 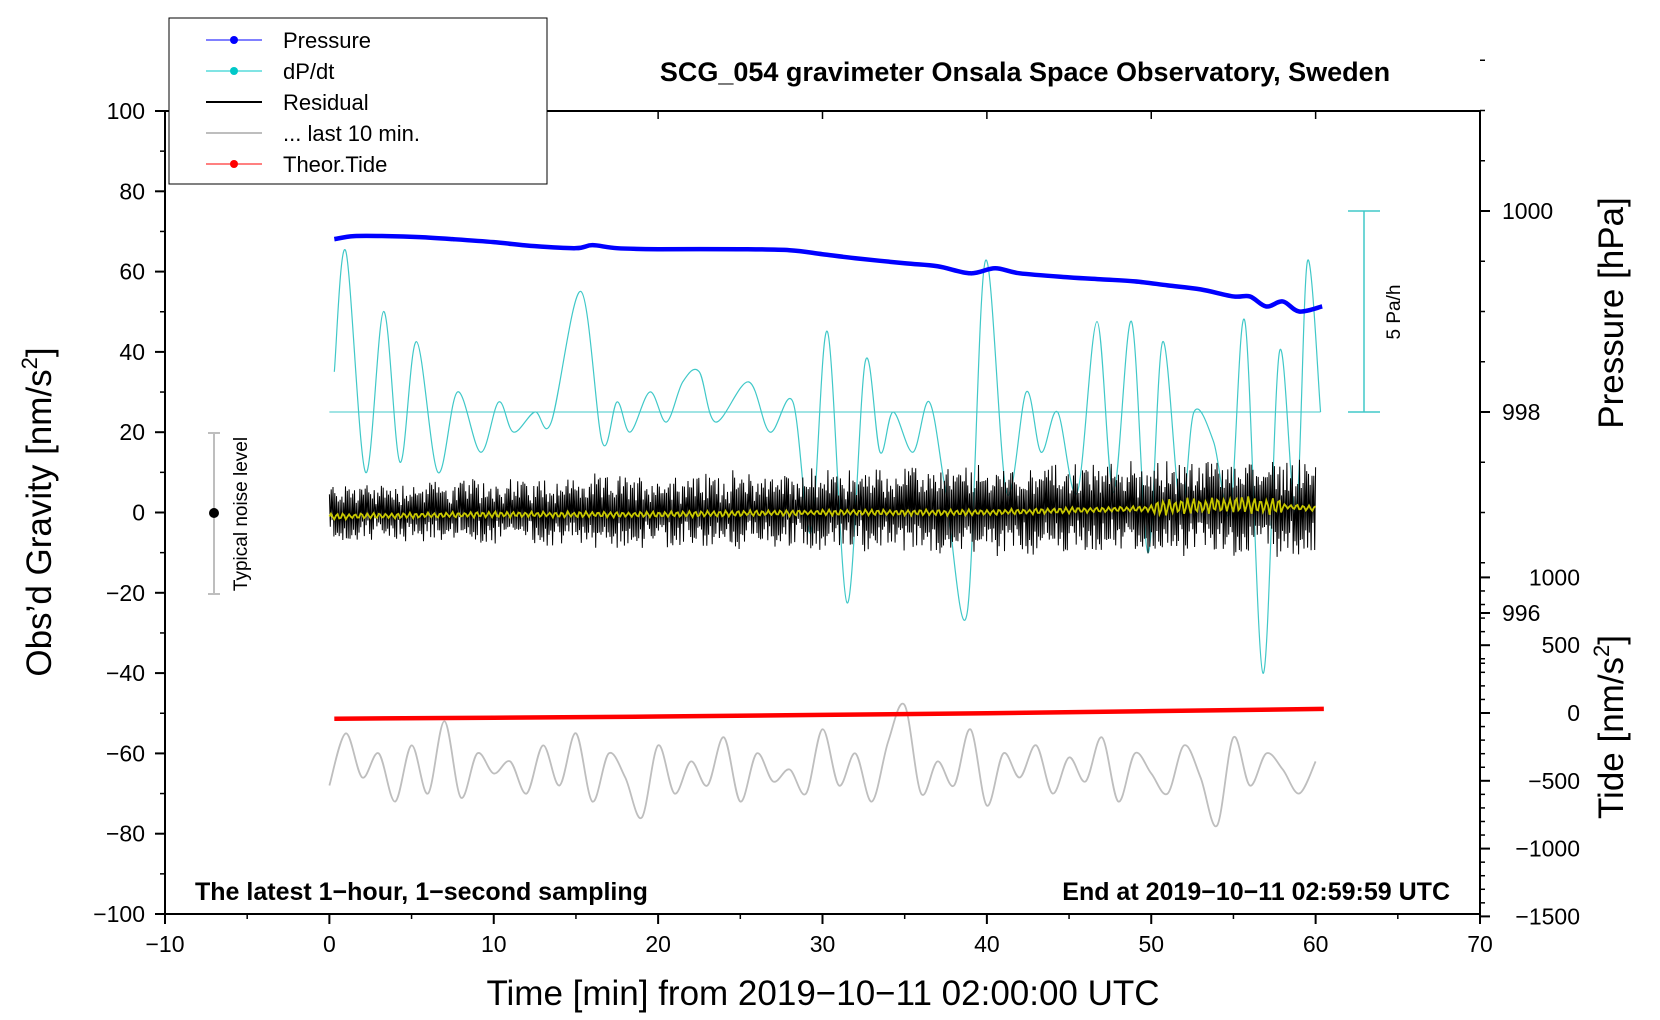 I want to click on pressure-tick-label: 998, so click(x=1521, y=412).